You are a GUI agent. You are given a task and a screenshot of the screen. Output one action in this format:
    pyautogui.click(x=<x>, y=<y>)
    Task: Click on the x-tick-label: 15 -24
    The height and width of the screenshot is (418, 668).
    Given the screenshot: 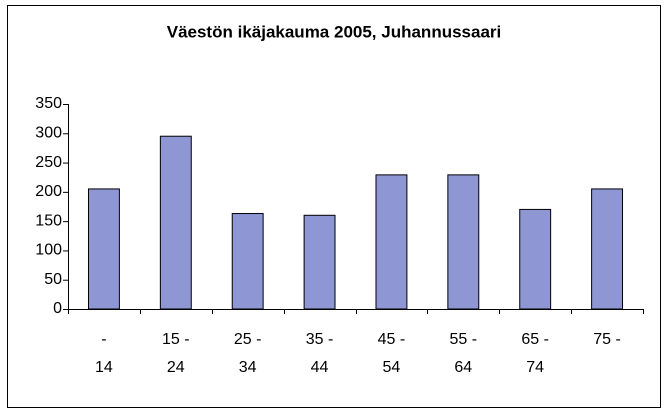 What is the action you would take?
    pyautogui.click(x=176, y=353)
    